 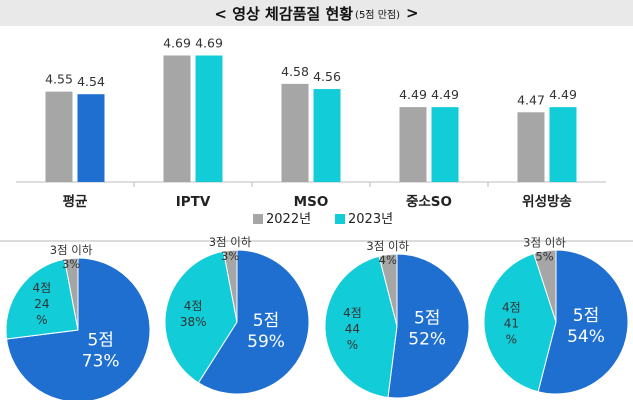 What do you see at coordinates (586, 337) in the screenshot?
I see `pie-label-text: 54%` at bounding box center [586, 337].